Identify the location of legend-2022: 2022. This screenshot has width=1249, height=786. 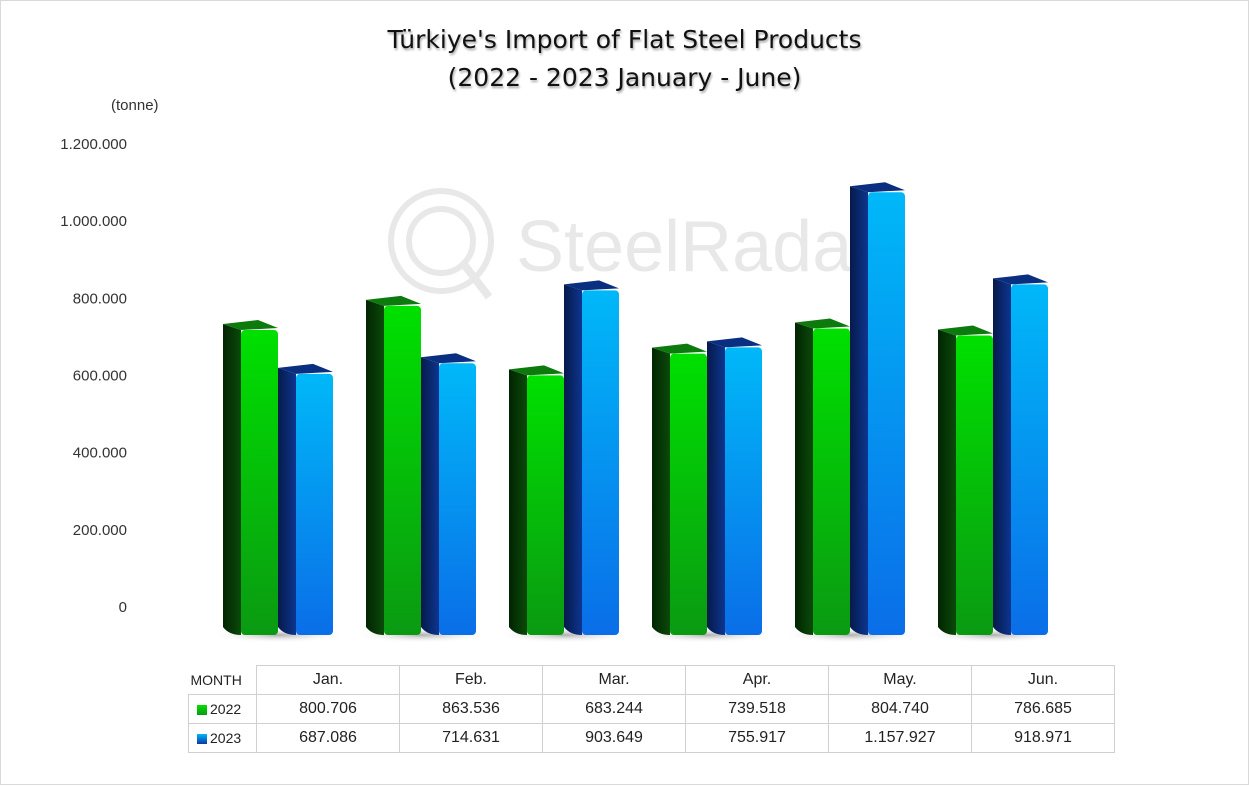
(222, 709).